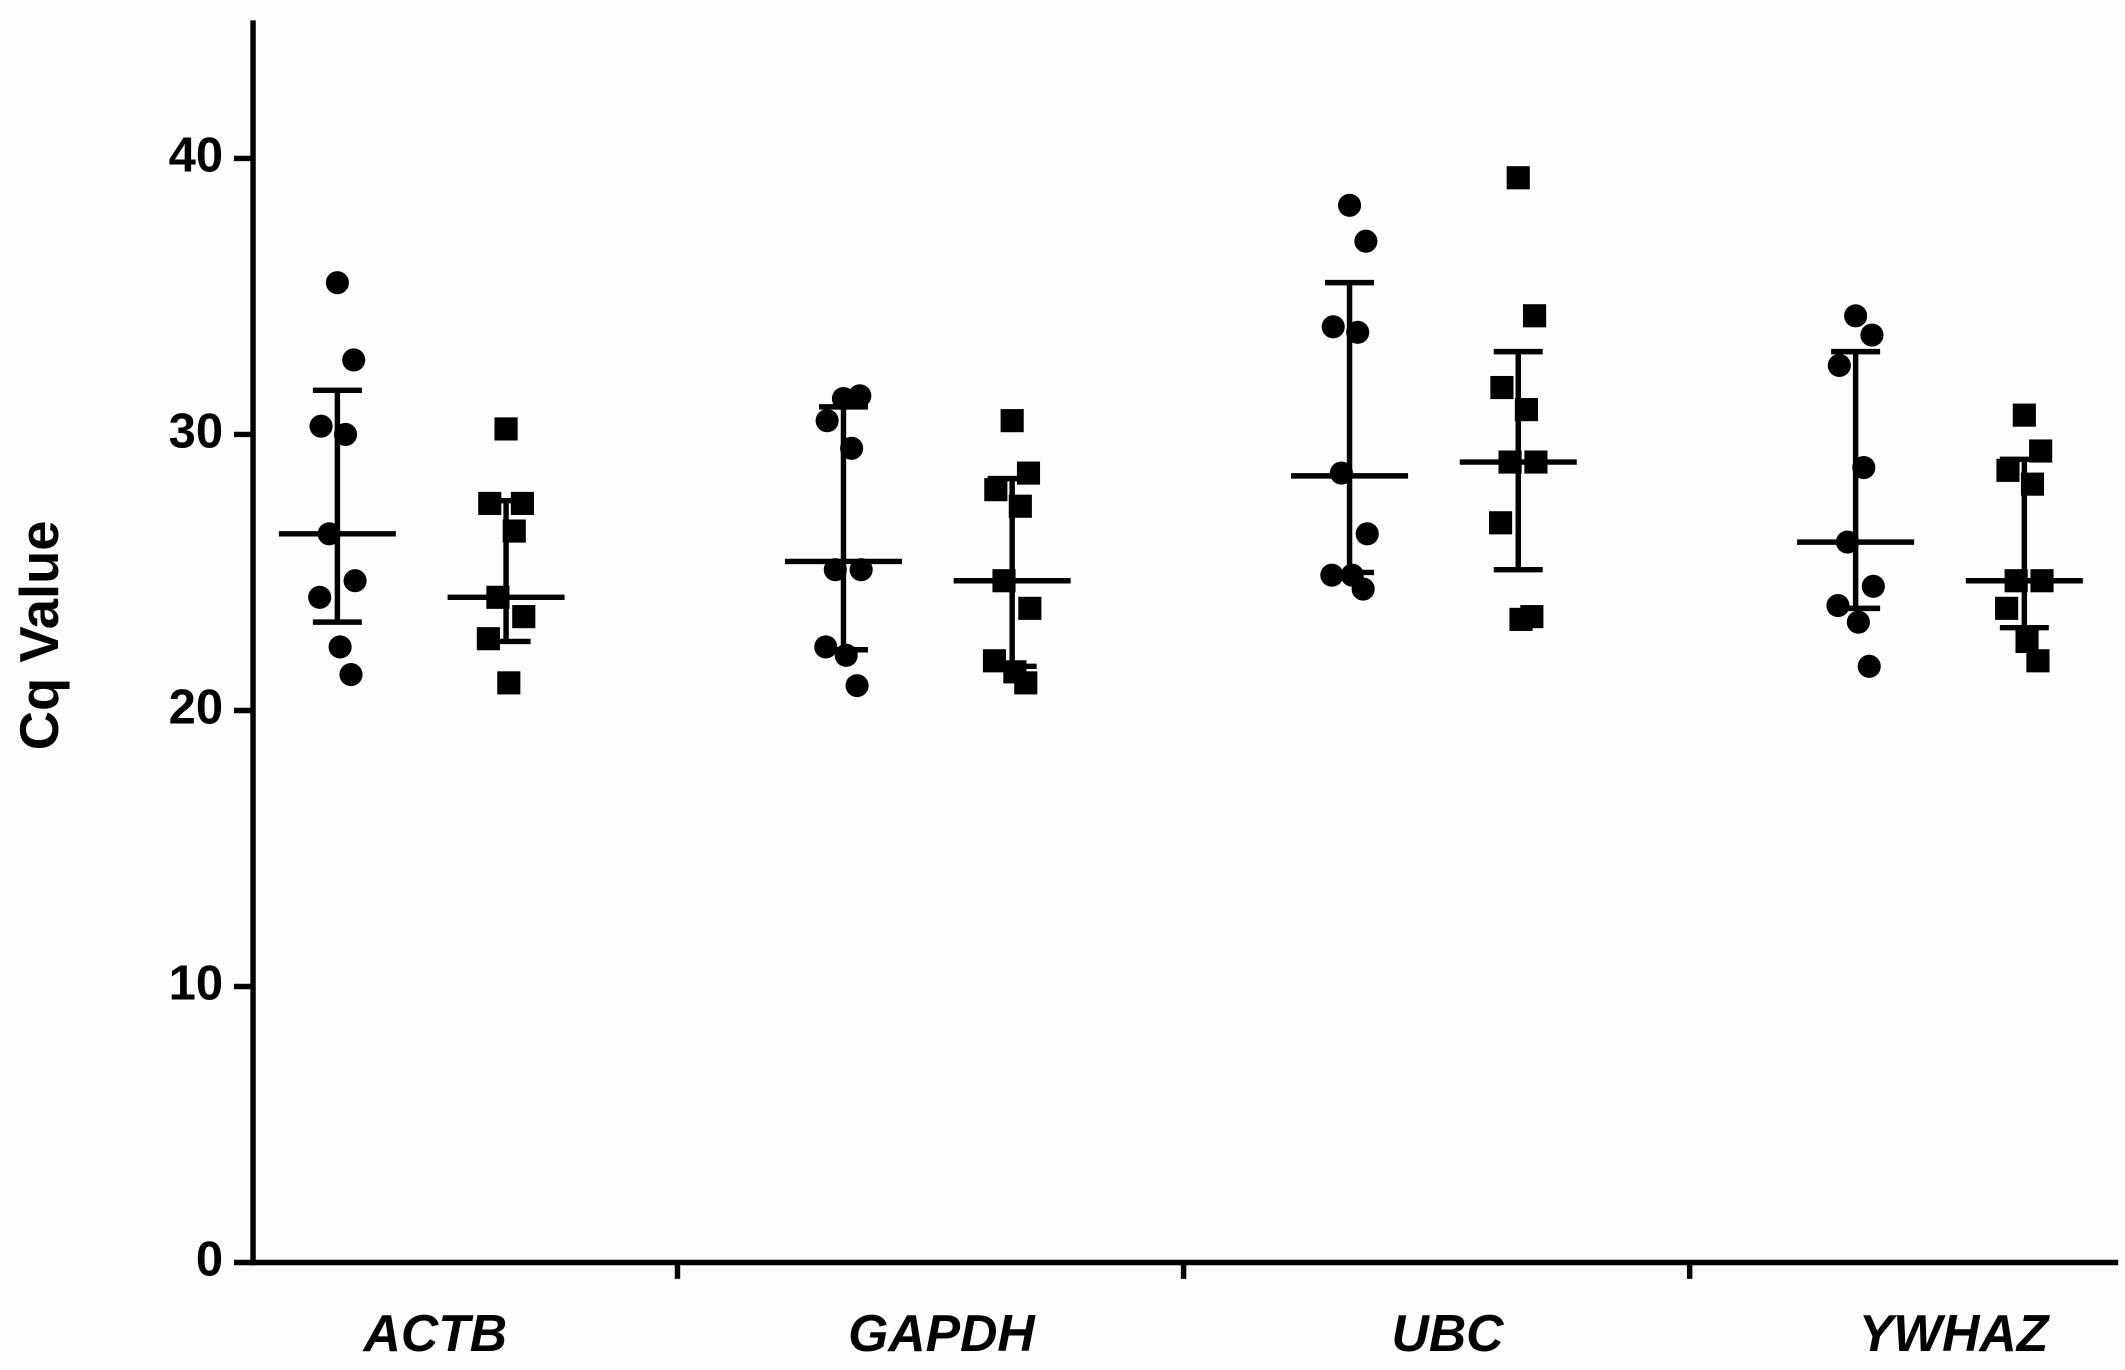 This screenshot has height=1370, width=2125. I want to click on y-tick-label: 0, so click(209, 1259).